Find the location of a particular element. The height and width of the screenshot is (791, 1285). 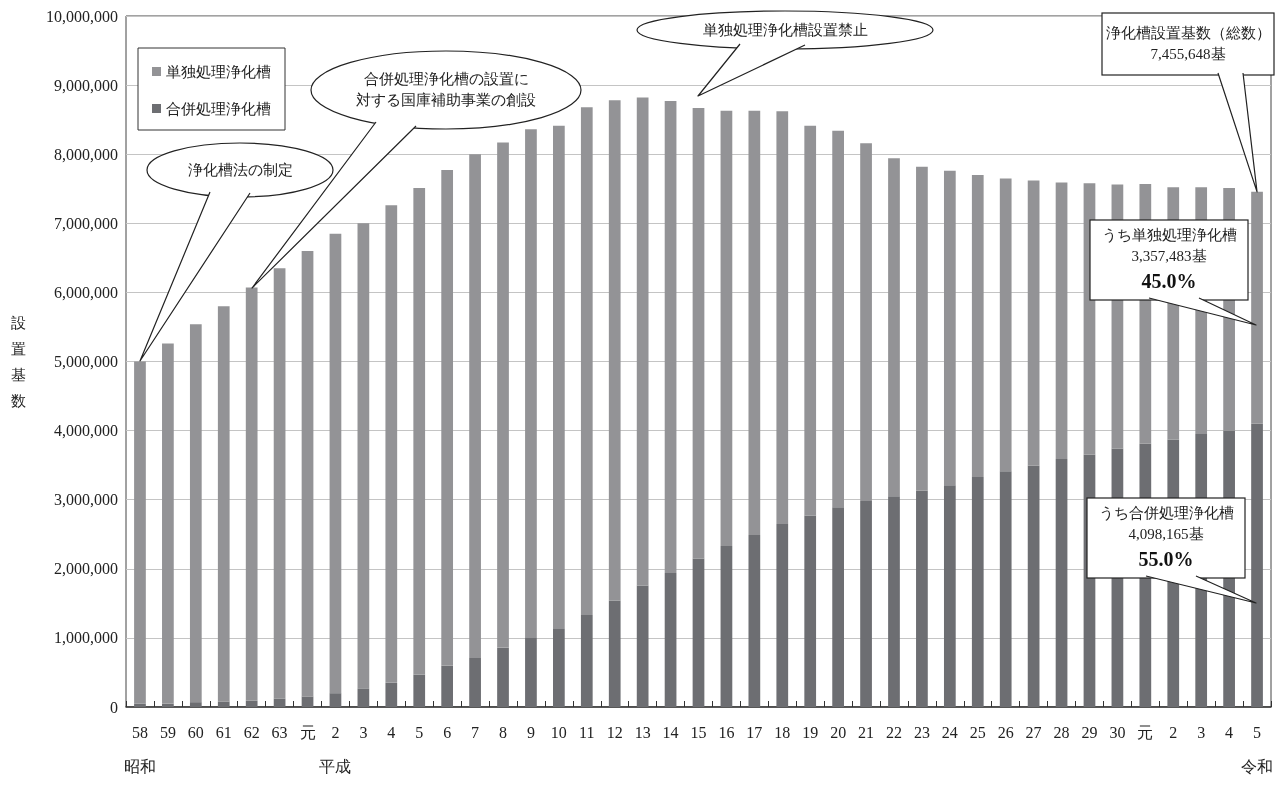

annotation: 合併処理浄化槽の設置に対する国庫補助事業の創設 is located at coordinates (446, 90).